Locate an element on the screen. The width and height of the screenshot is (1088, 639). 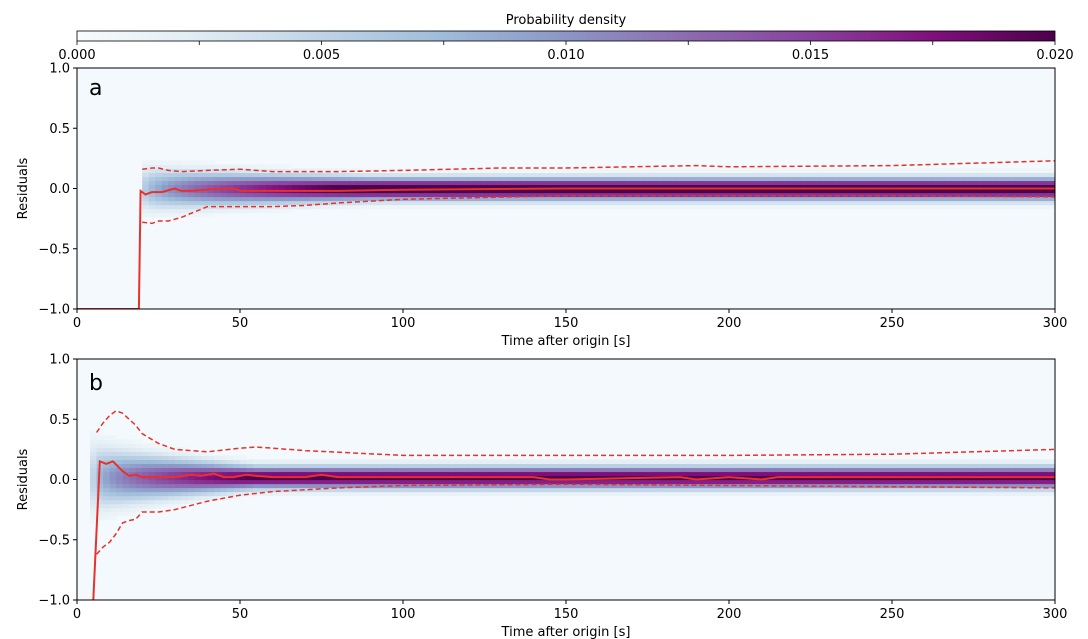
x-tick-label: 300 is located at coordinates (1055, 614).